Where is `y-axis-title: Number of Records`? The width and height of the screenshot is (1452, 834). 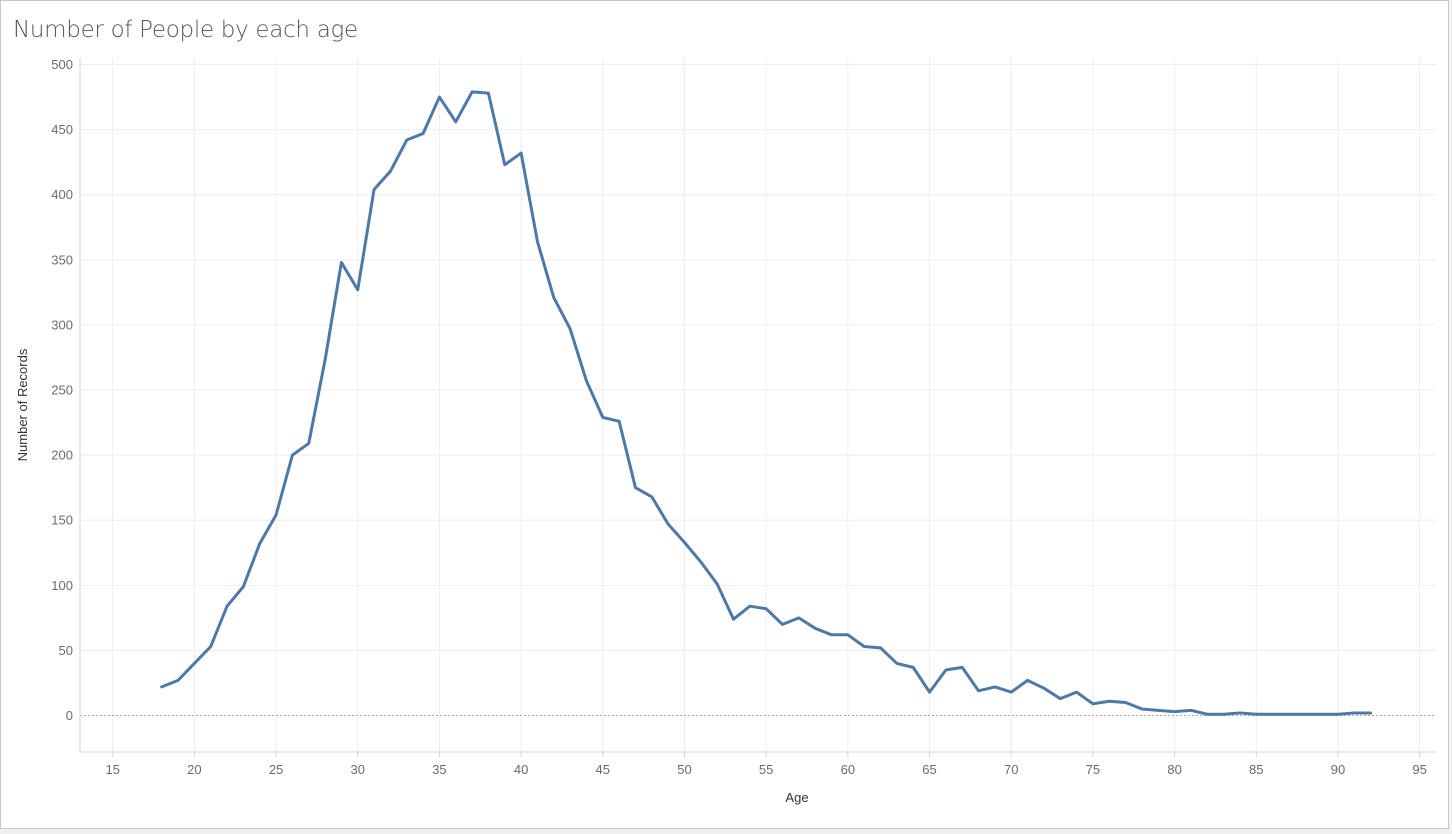
y-axis-title: Number of Records is located at coordinates (22, 404).